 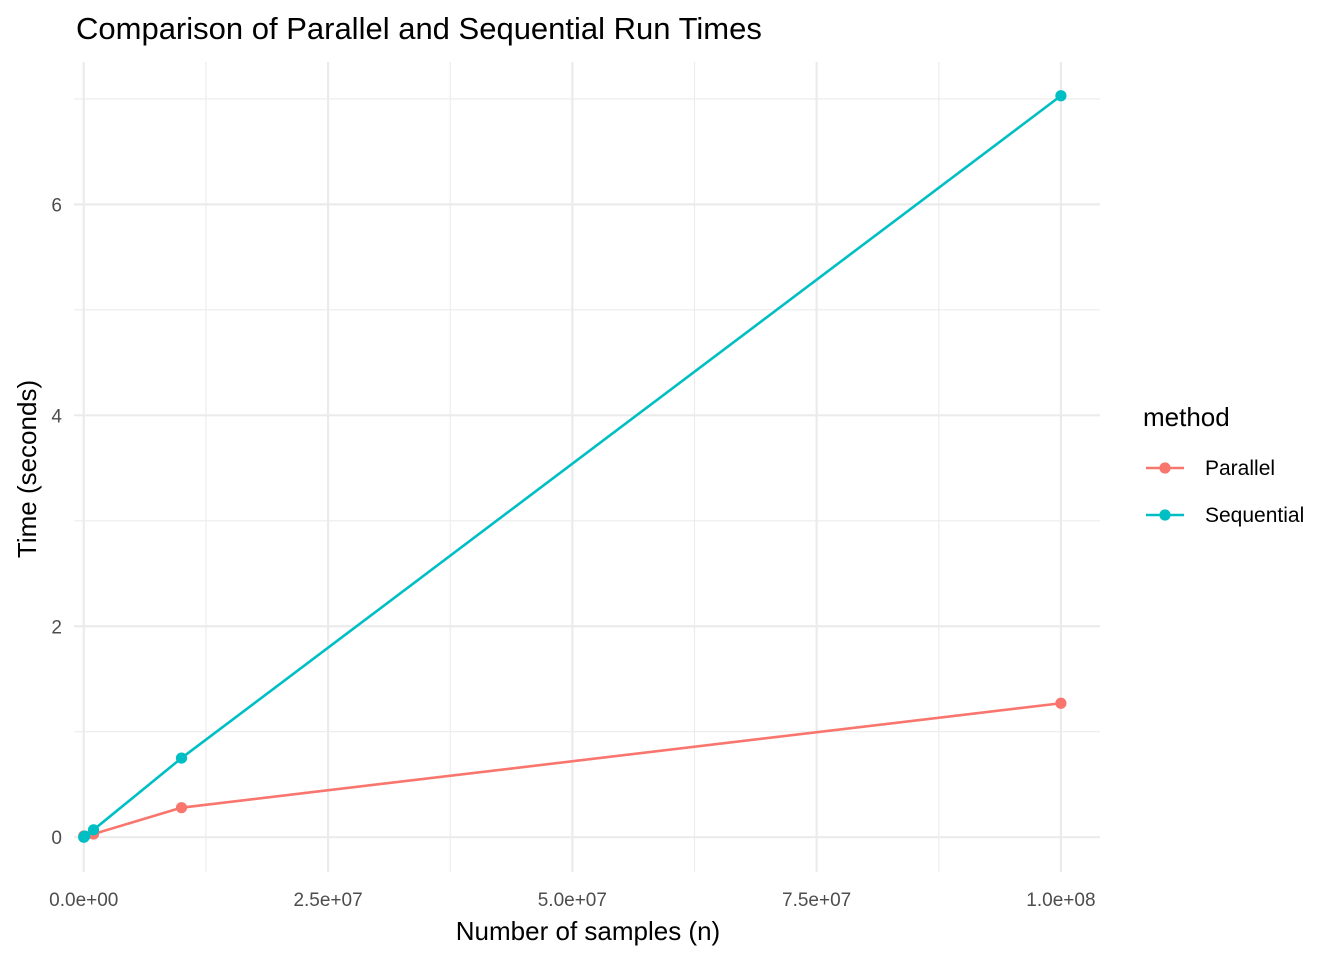 I want to click on y-tick-label: 6, so click(x=56, y=205).